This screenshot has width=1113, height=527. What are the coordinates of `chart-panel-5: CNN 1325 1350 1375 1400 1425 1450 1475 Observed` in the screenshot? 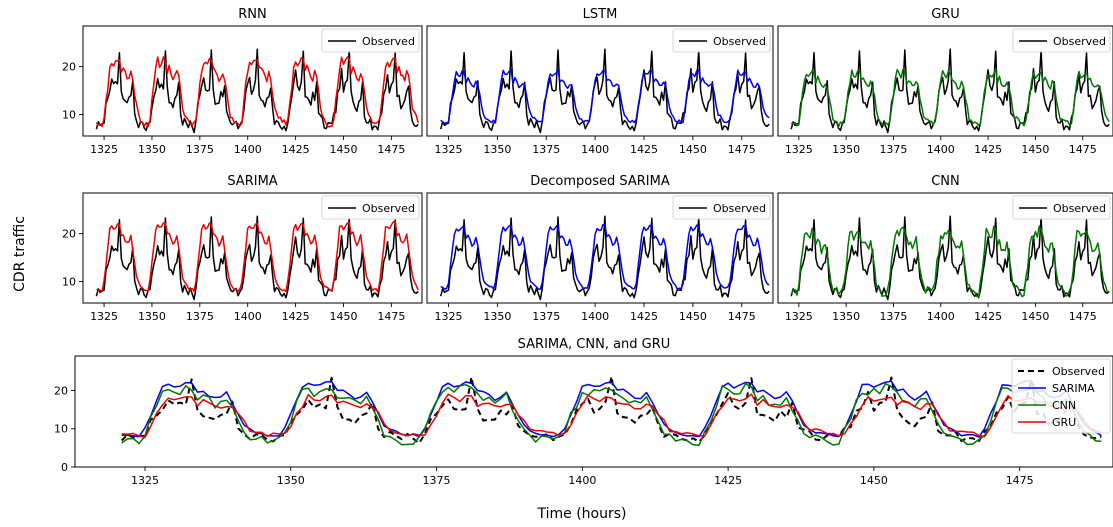 It's located at (945, 248).